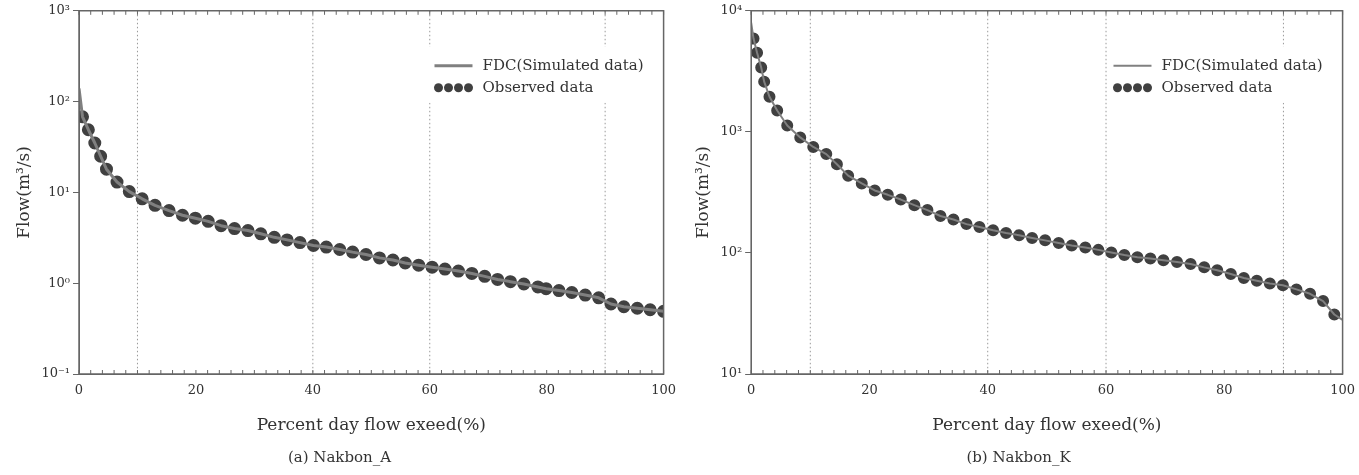 Image resolution: width=1359 pixels, height=475 pixels. I want to click on y-tick-label: 10⁻¹, so click(56, 373).